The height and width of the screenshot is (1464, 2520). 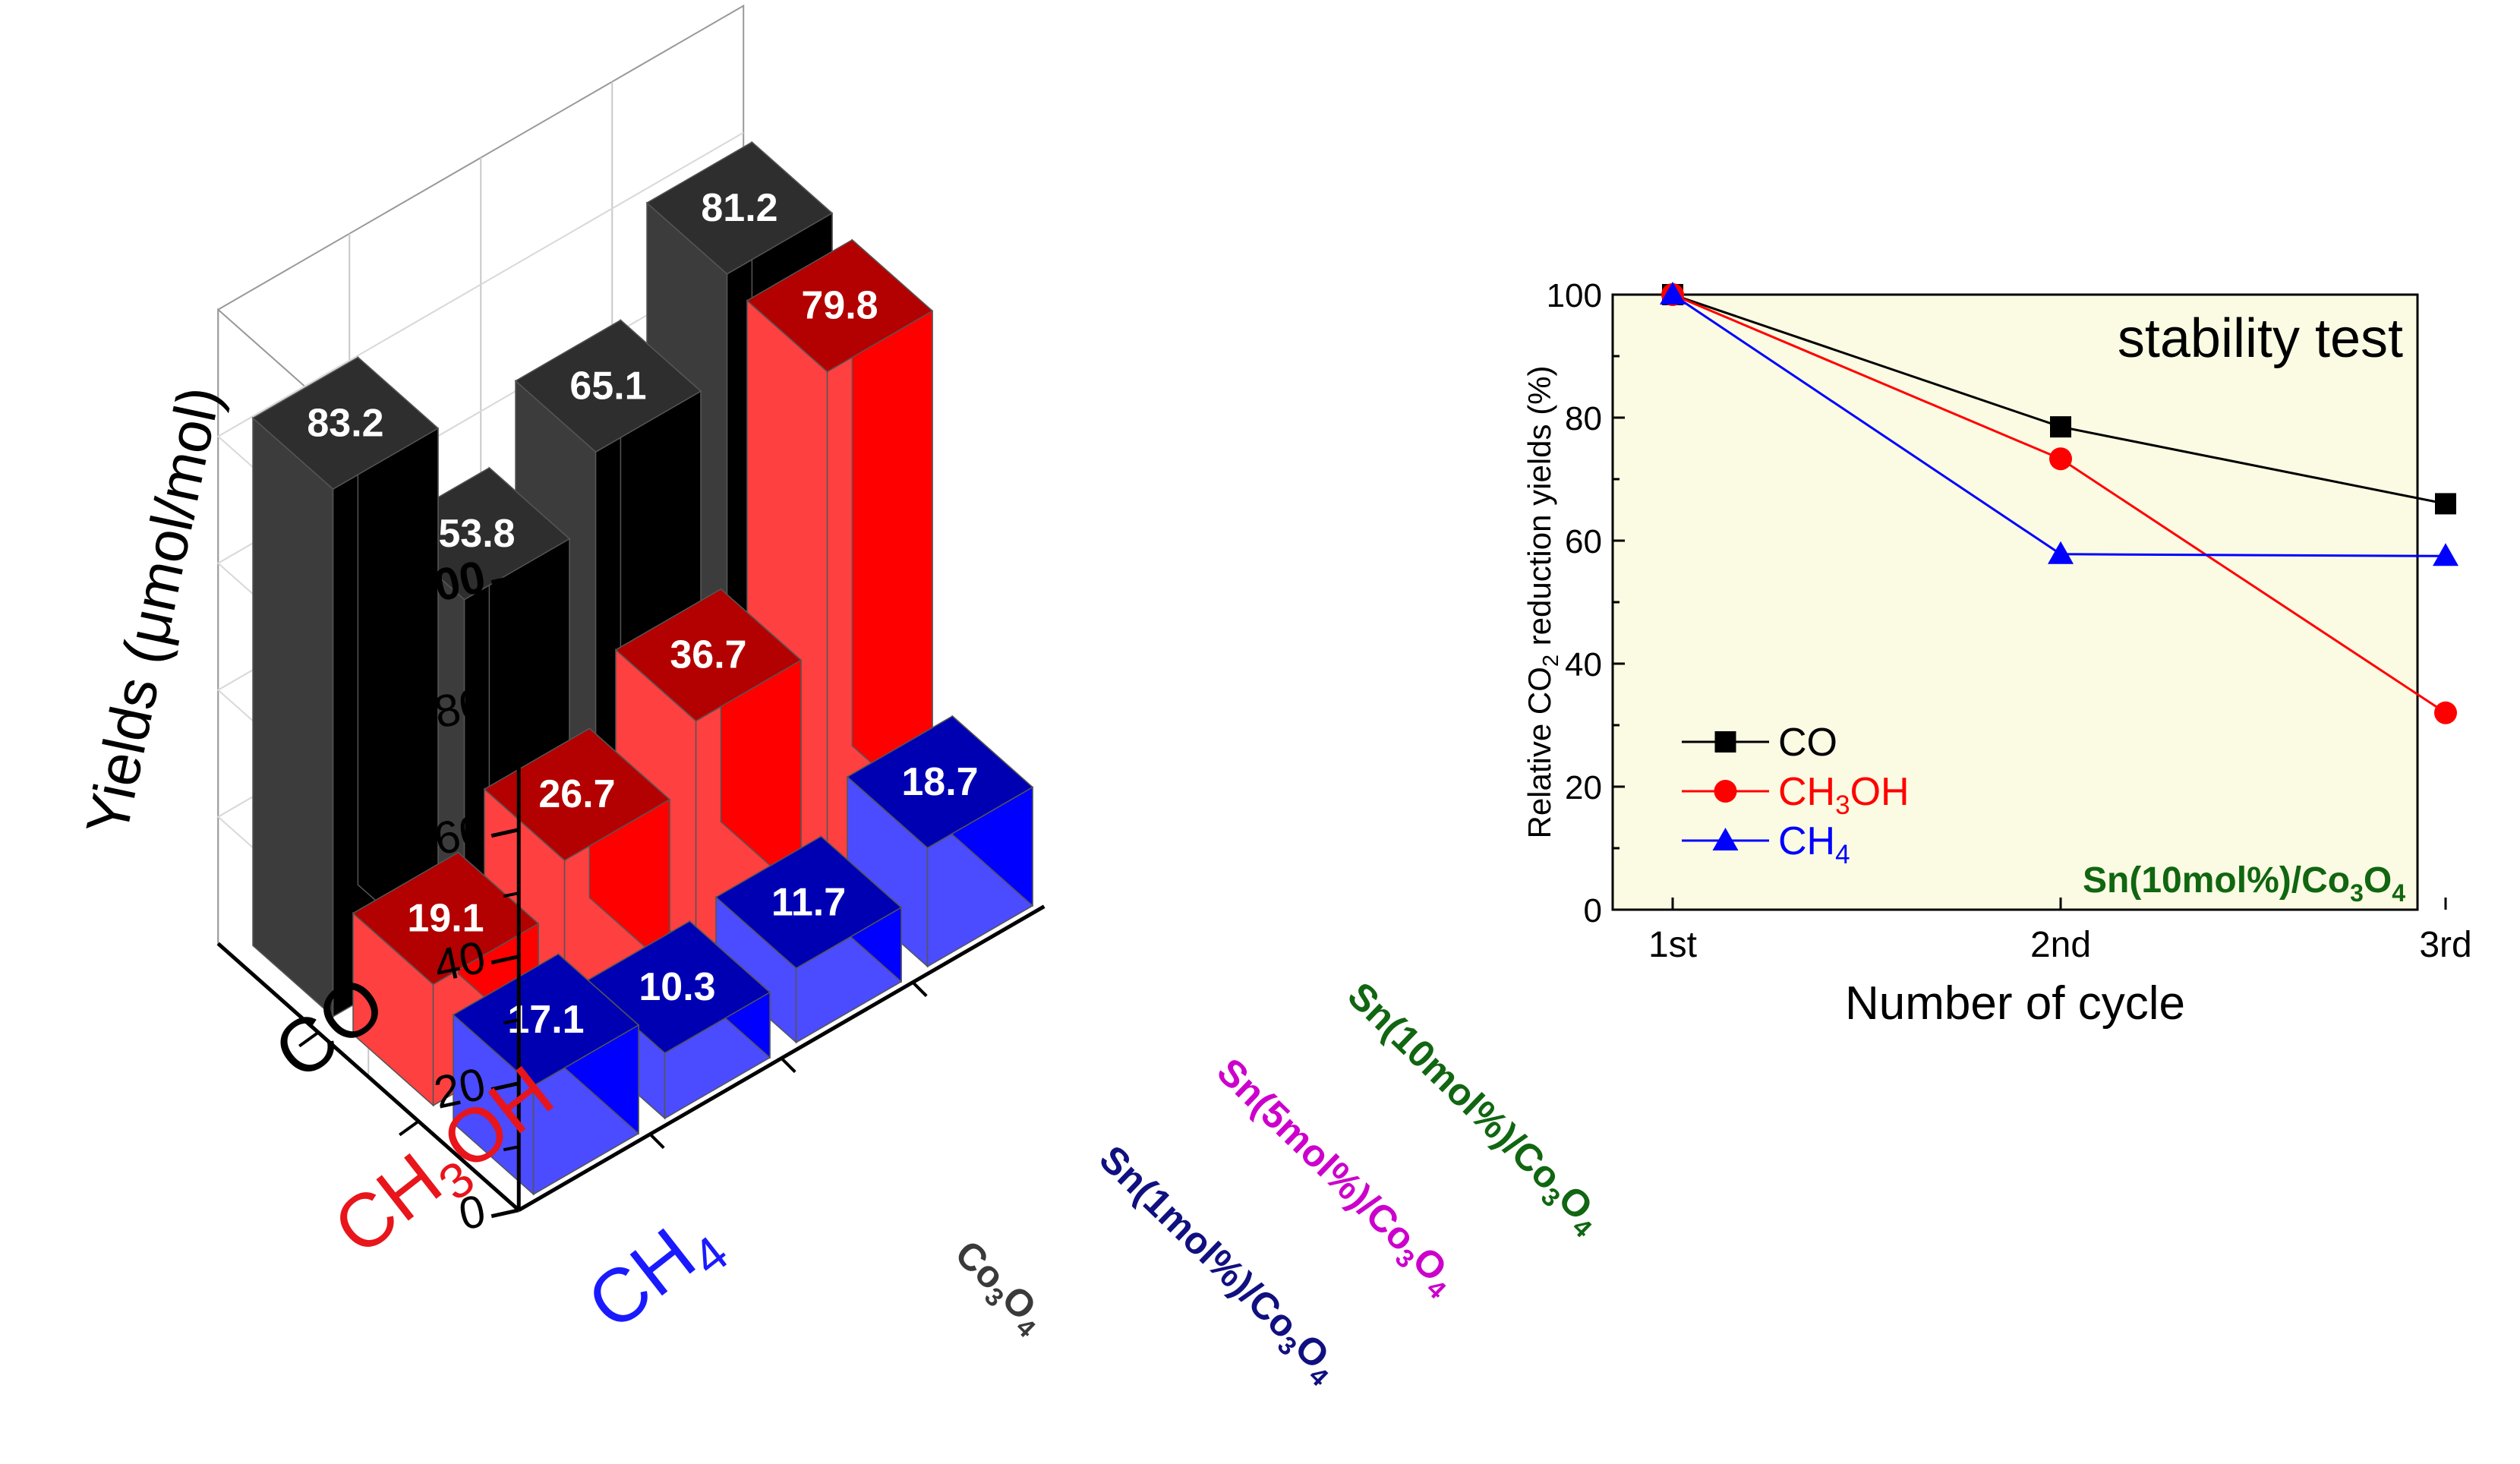 What do you see at coordinates (1844, 795) in the screenshot?
I see `legend-label: CH3OH` at bounding box center [1844, 795].